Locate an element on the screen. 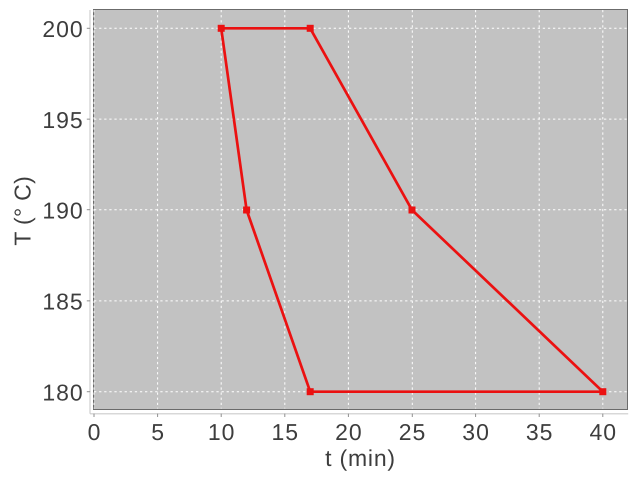 The image size is (640, 480). svg-text: 190 is located at coordinates (62, 211).